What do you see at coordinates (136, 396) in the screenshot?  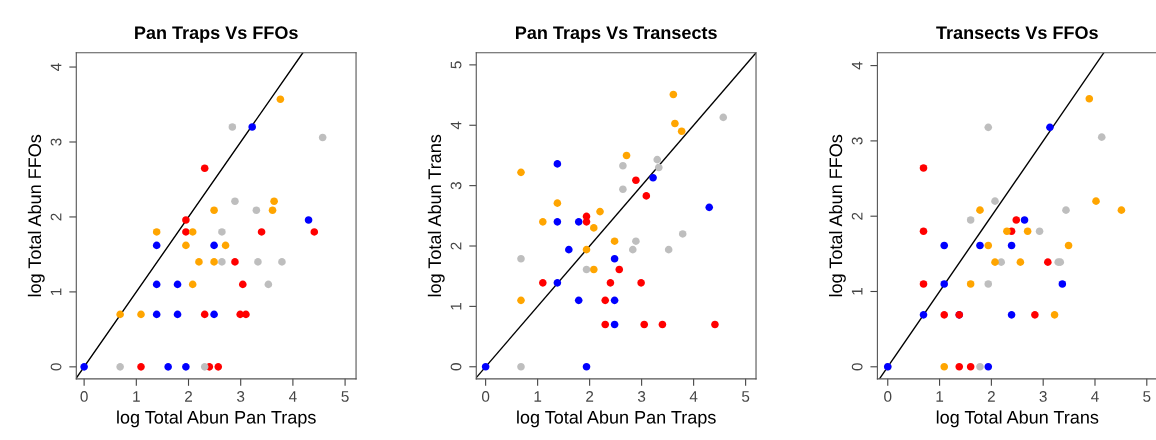 I see `x-tick-label: 1` at bounding box center [136, 396].